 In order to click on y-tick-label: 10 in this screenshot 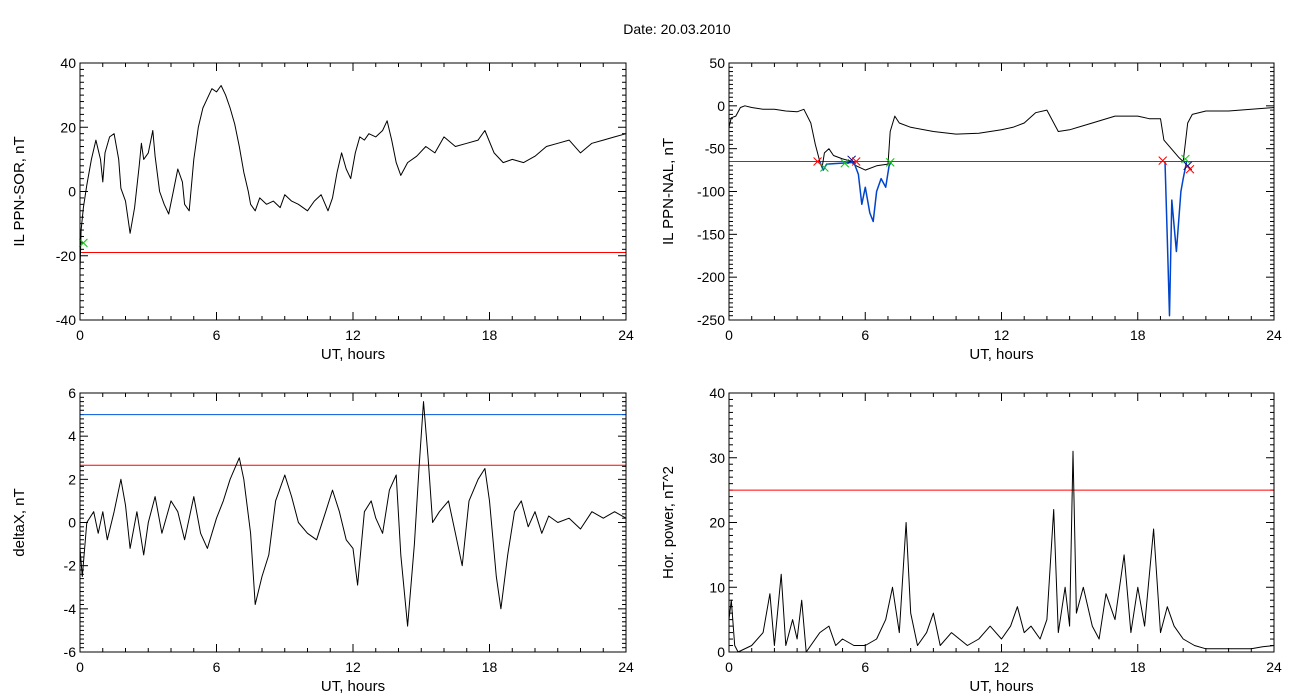, I will do `click(717, 587)`.